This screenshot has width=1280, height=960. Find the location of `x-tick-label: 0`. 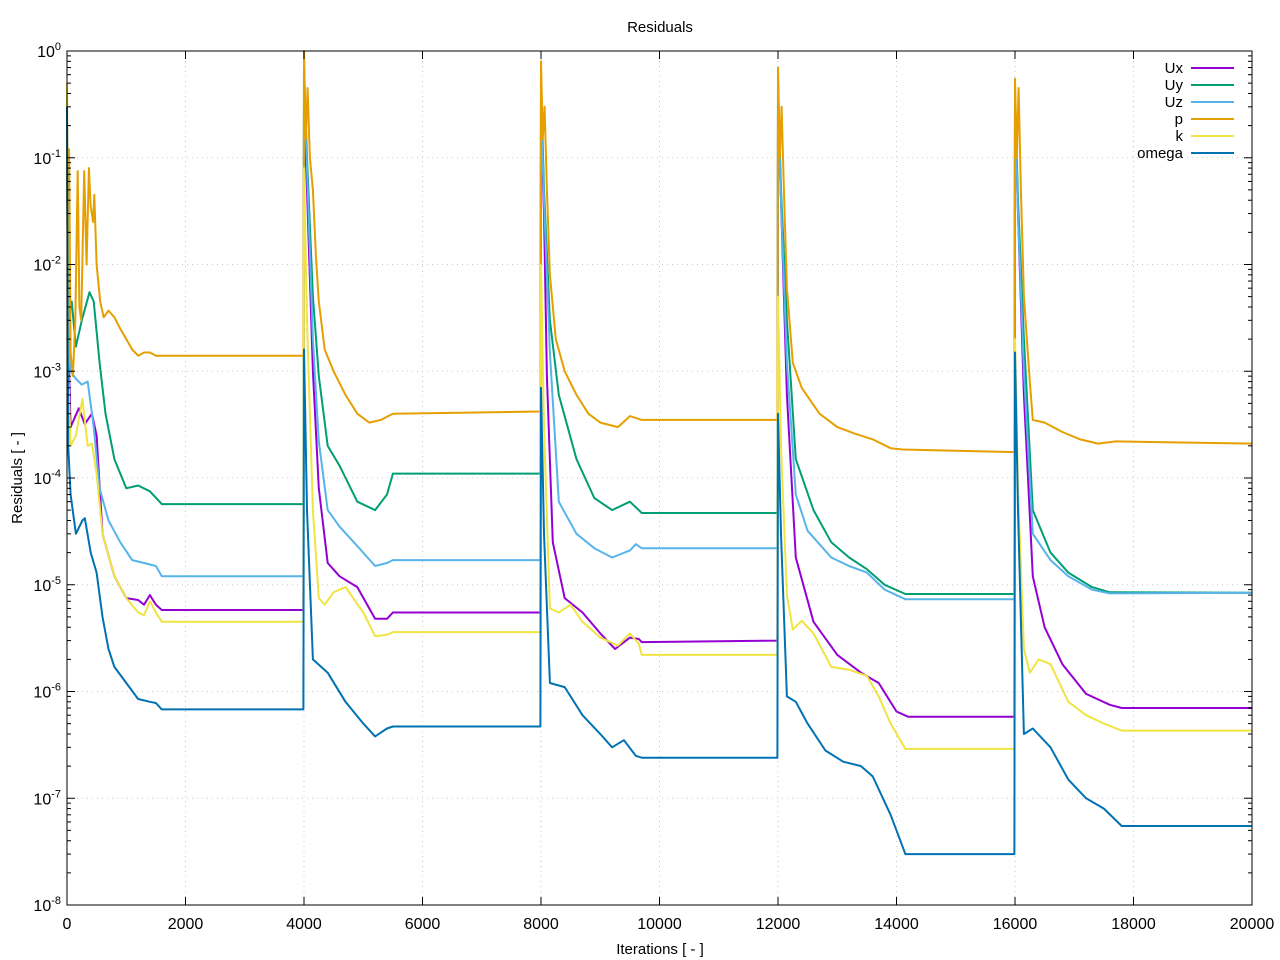

x-tick-label: 0 is located at coordinates (67, 924).